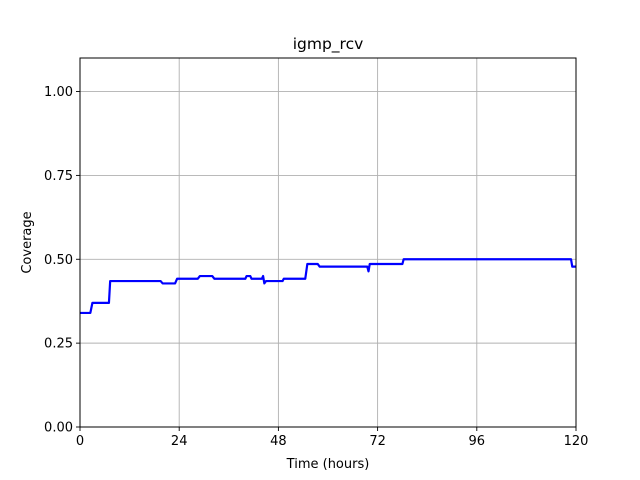  Describe the element at coordinates (58, 92) in the screenshot. I see `y-tick-label: 1.00` at that location.